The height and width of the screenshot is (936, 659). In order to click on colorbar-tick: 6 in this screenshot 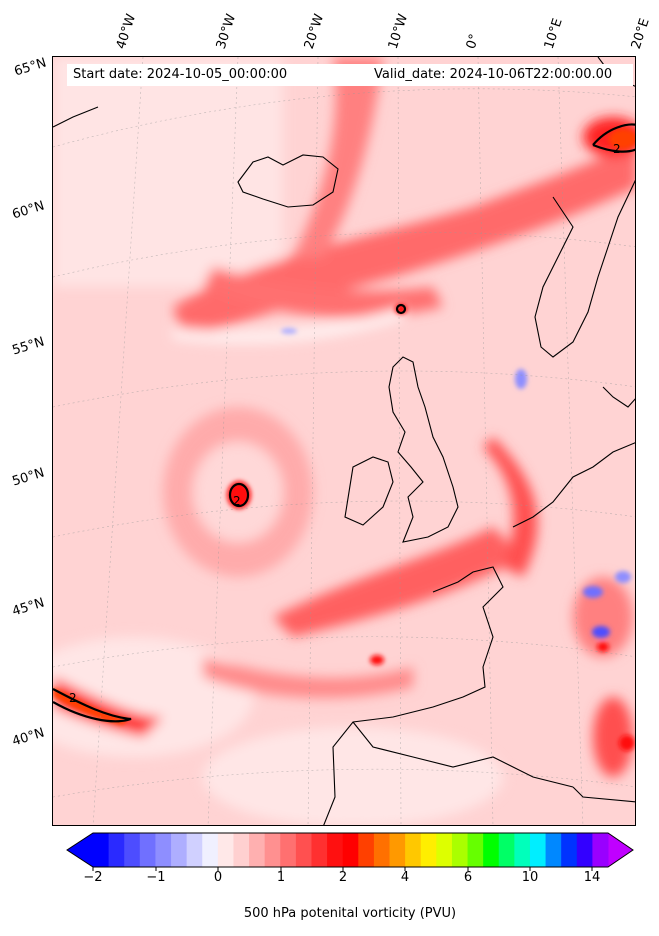, I will do `click(468, 877)`.